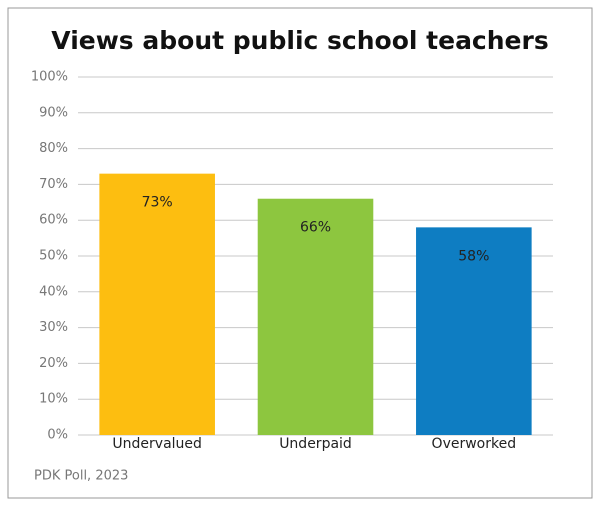 This screenshot has height=506, width=600. Describe the element at coordinates (53, 291) in the screenshot. I see `y-tick-label: 40%` at that location.